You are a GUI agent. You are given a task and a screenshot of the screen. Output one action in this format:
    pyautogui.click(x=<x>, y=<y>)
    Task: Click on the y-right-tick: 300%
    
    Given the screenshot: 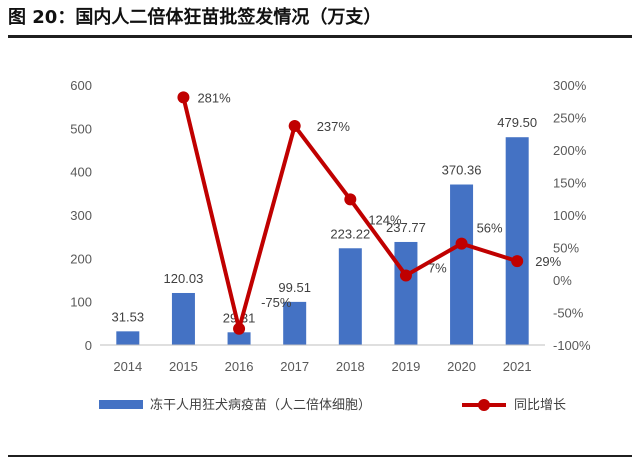 What is the action you would take?
    pyautogui.click(x=570, y=85)
    